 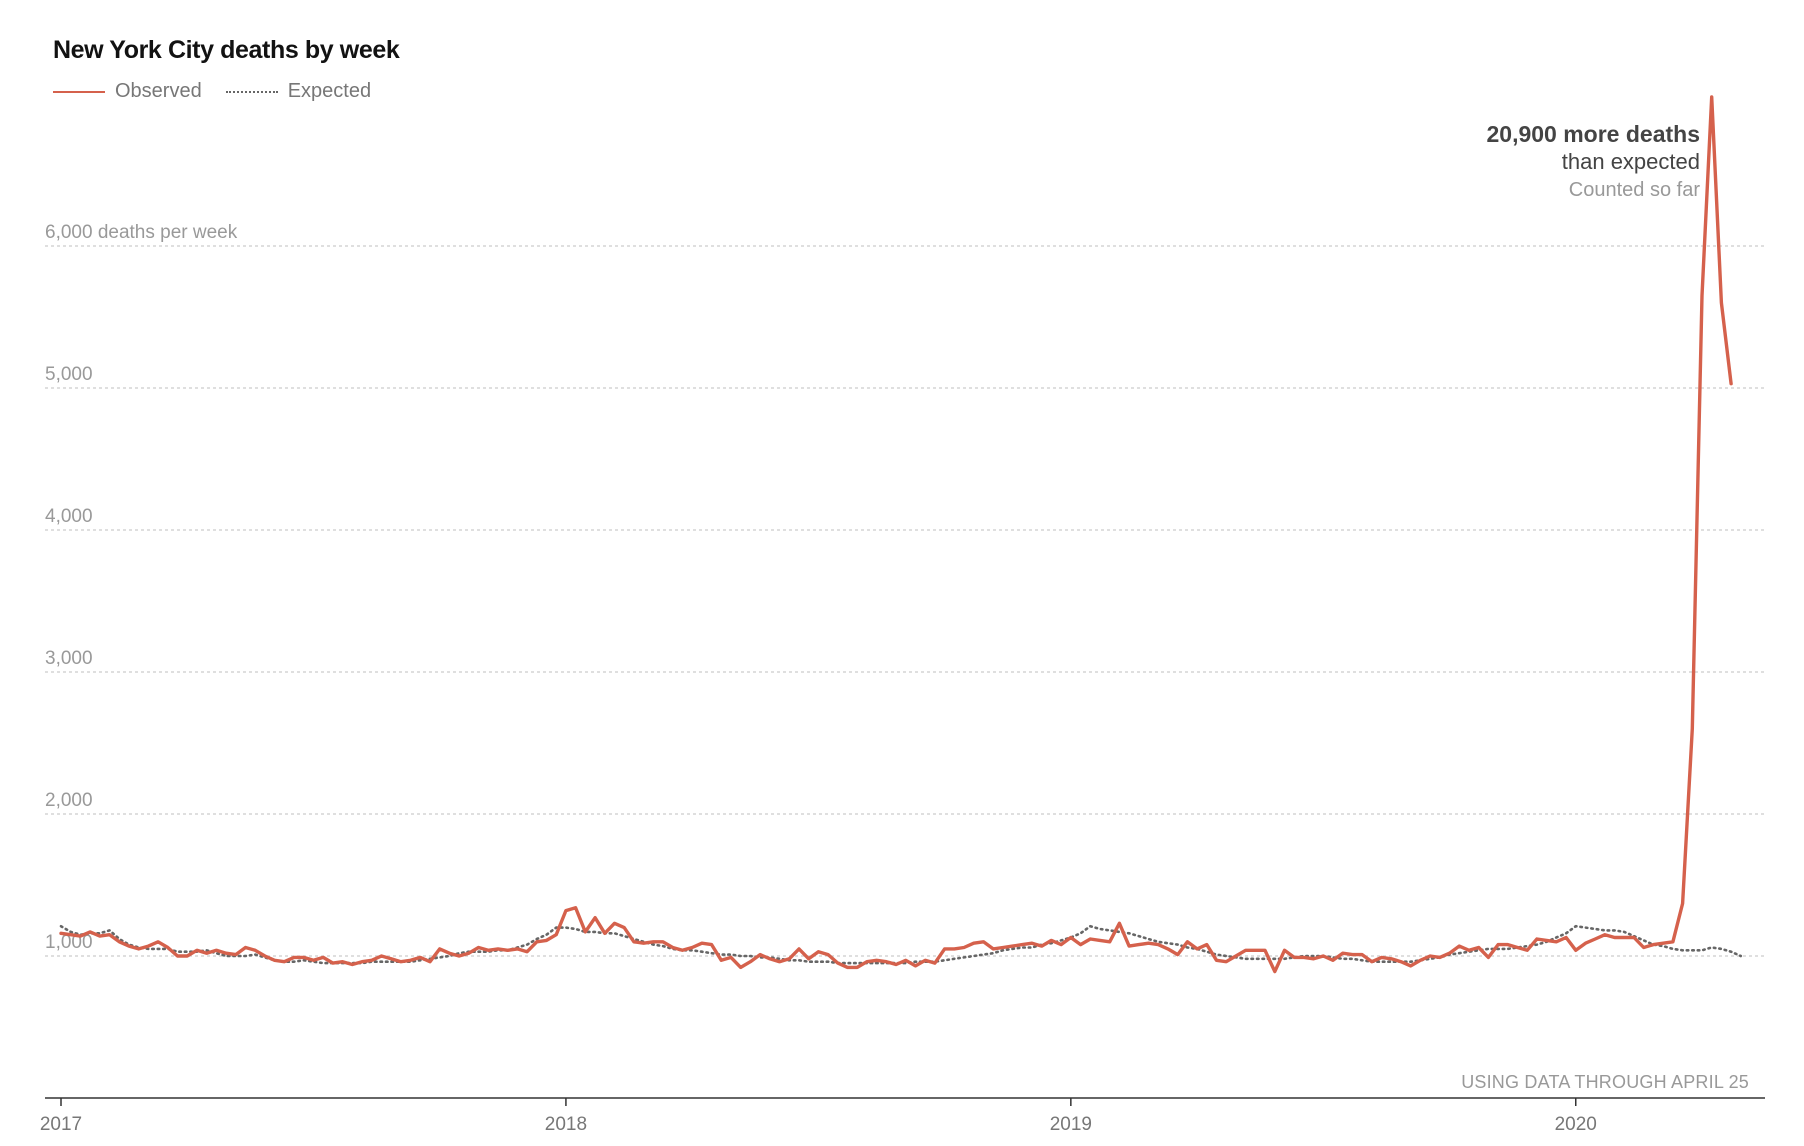 I want to click on x-tick-label-2018: 2018, so click(x=566, y=1124).